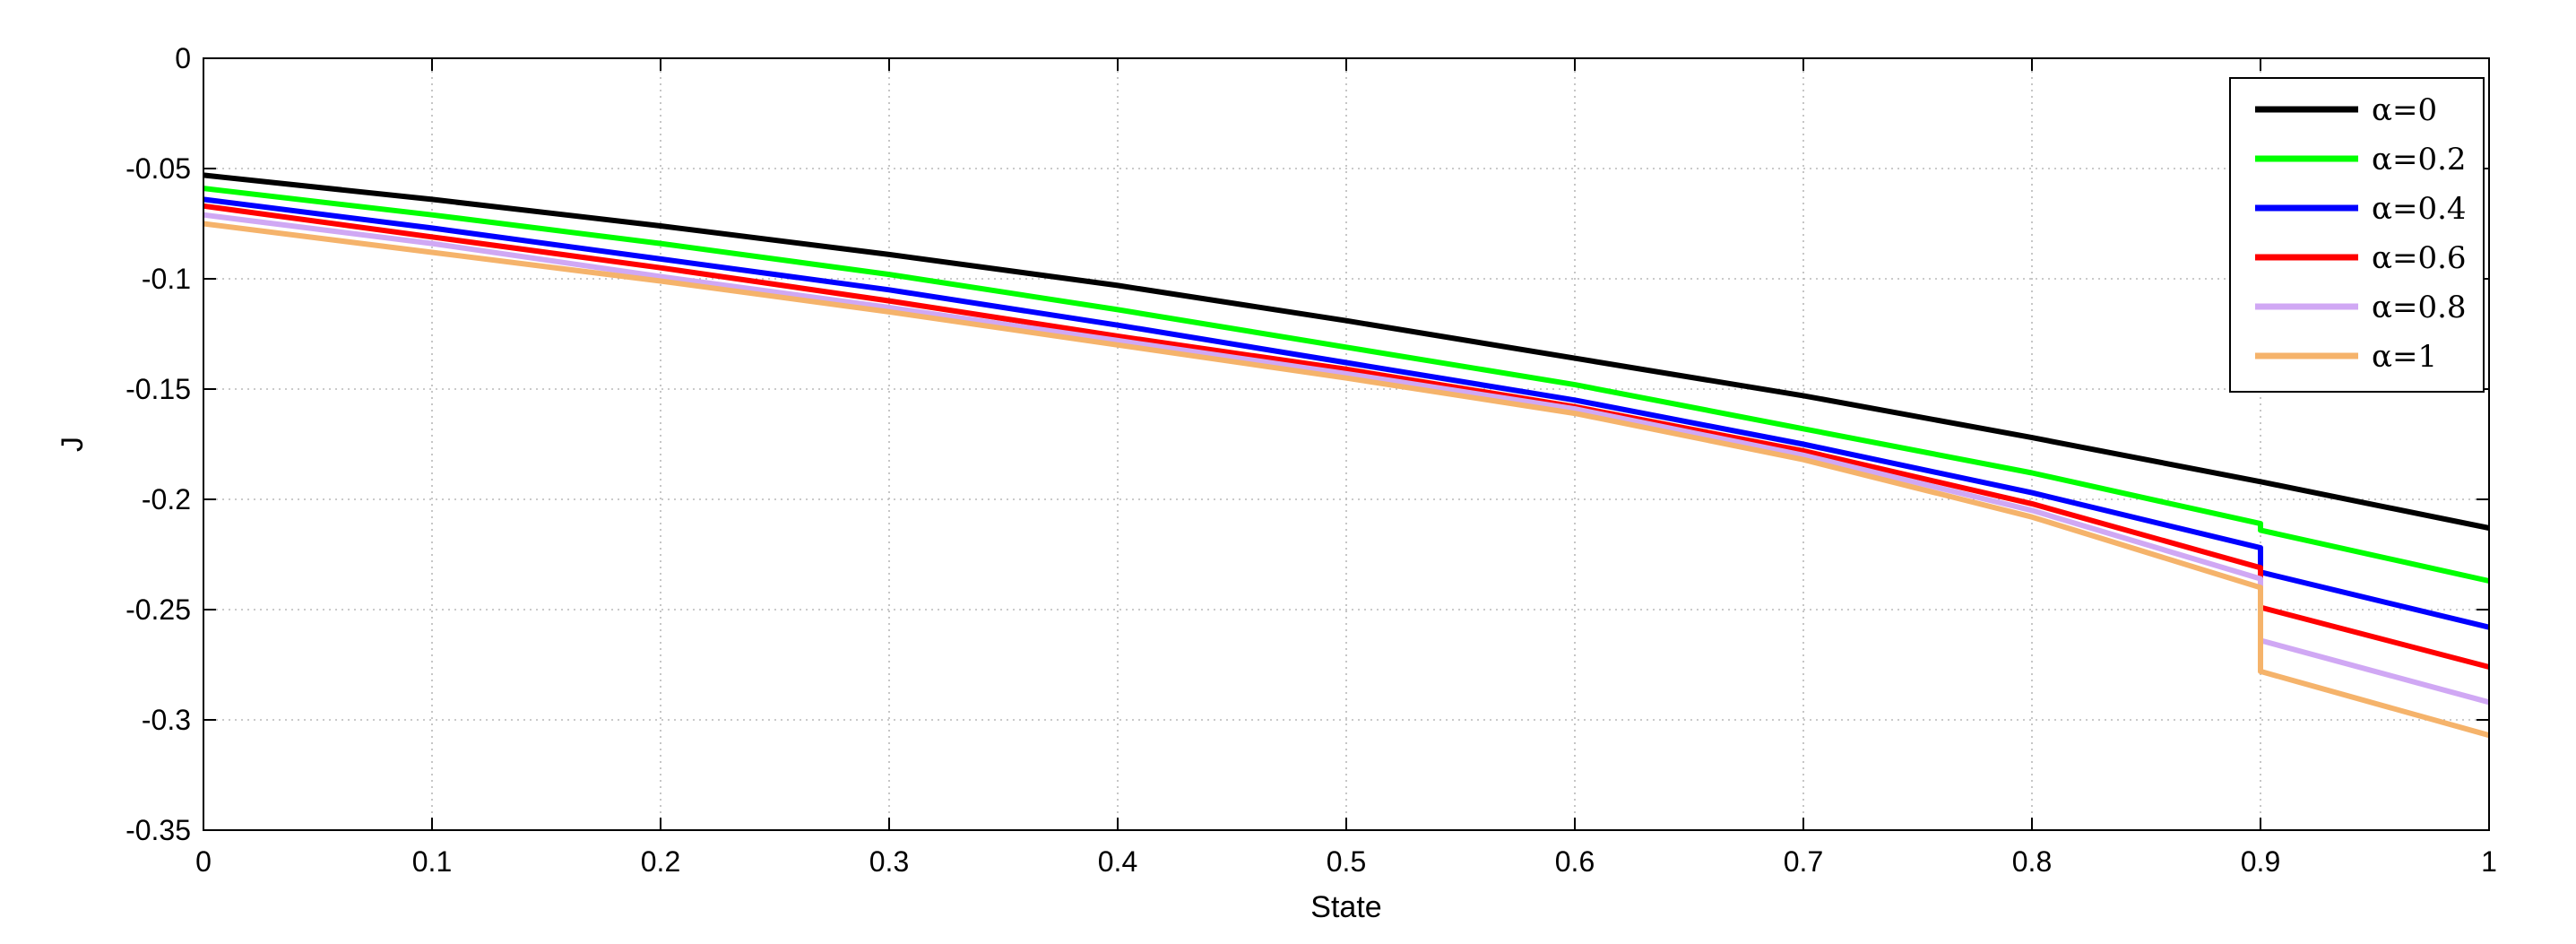 Image resolution: width=2576 pixels, height=944 pixels. What do you see at coordinates (1575, 861) in the screenshot?
I see `x-tick-label: 0.6` at bounding box center [1575, 861].